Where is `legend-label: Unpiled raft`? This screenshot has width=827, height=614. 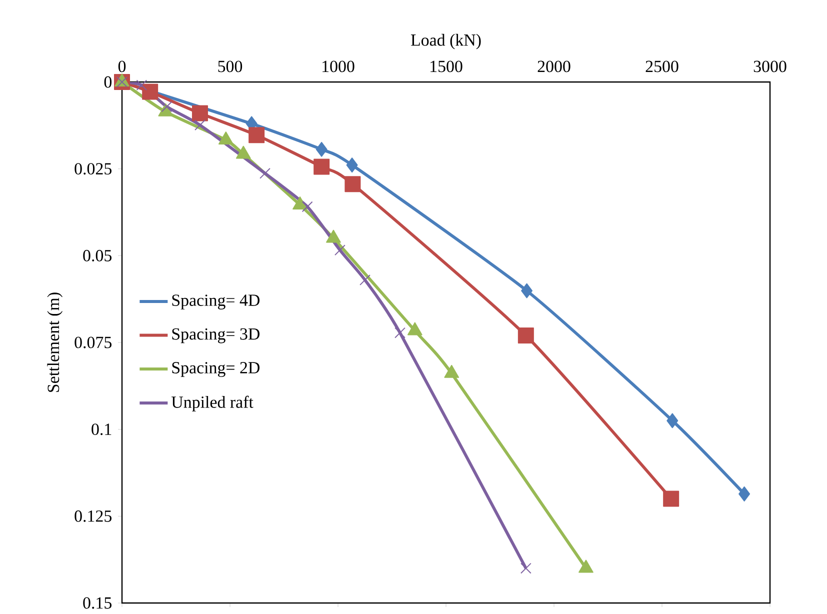 legend-label: Unpiled raft is located at coordinates (213, 404).